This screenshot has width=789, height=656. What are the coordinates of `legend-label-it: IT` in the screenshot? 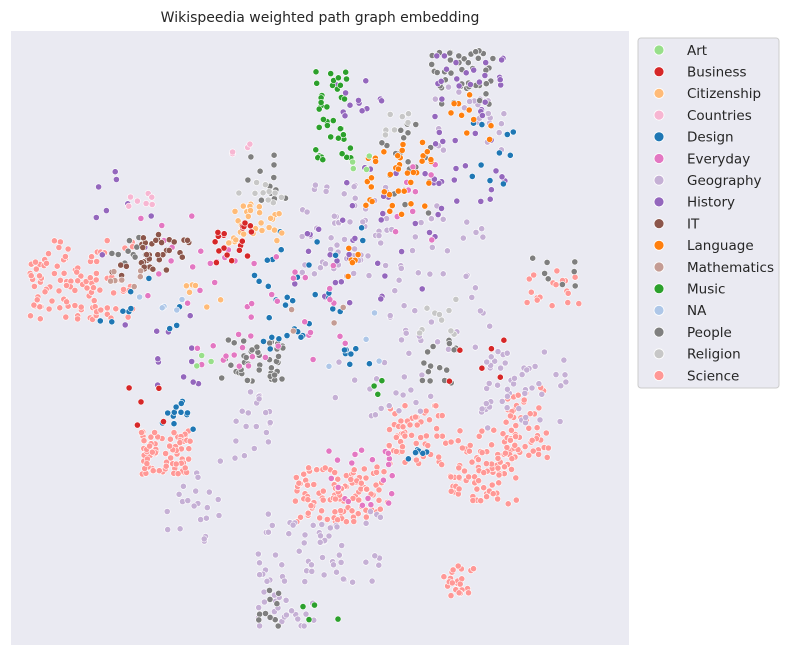 It's located at (693, 224).